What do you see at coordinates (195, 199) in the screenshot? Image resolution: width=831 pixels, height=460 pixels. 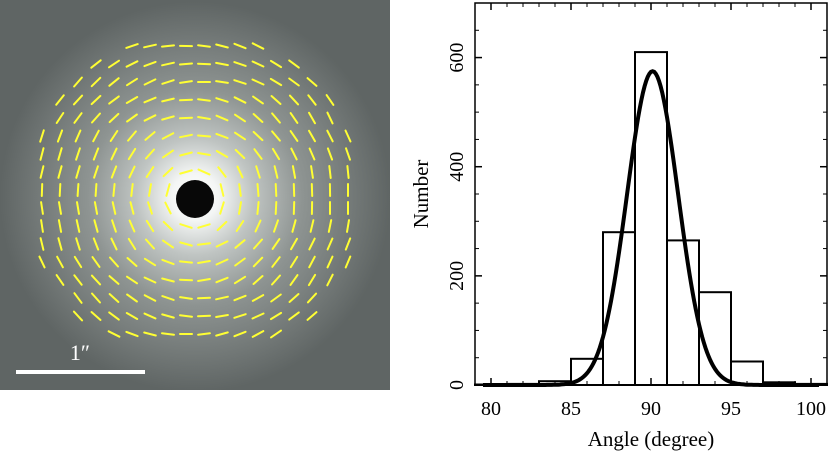 I see `coronagraph-mask` at bounding box center [195, 199].